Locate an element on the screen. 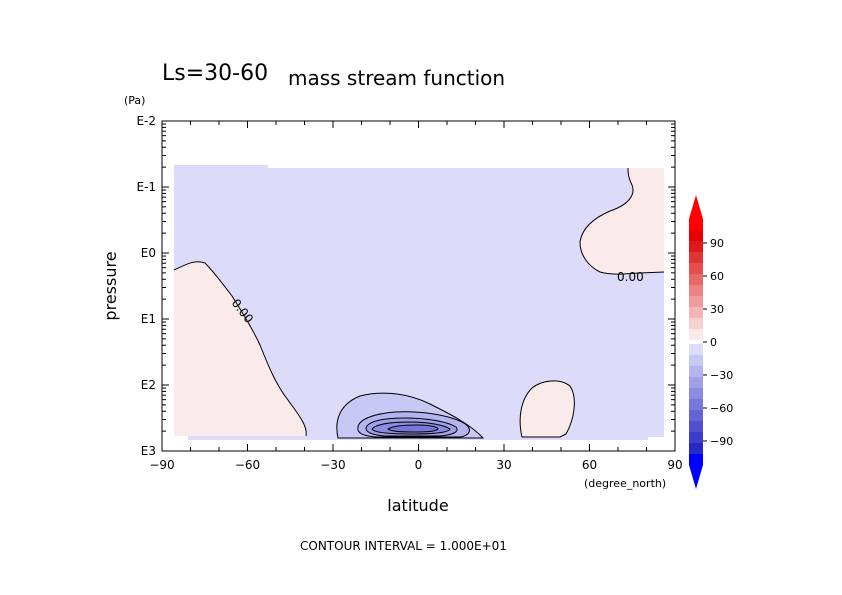  x-tick-label: −30 is located at coordinates (332, 465).